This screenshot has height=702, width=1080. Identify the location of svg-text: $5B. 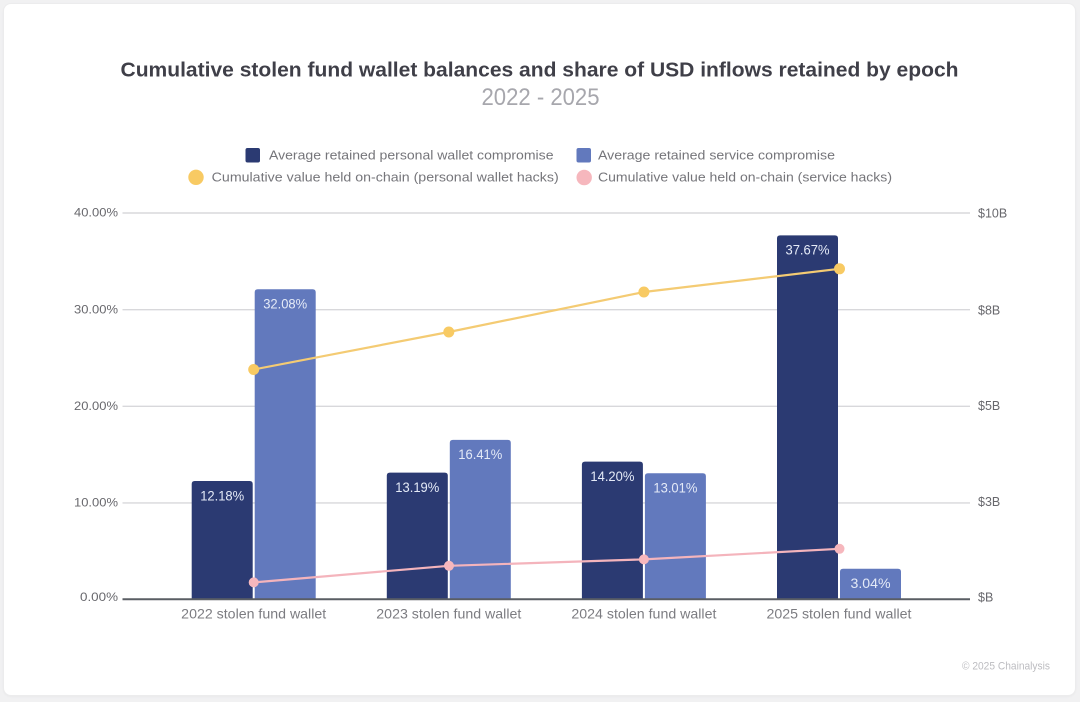
(989, 406).